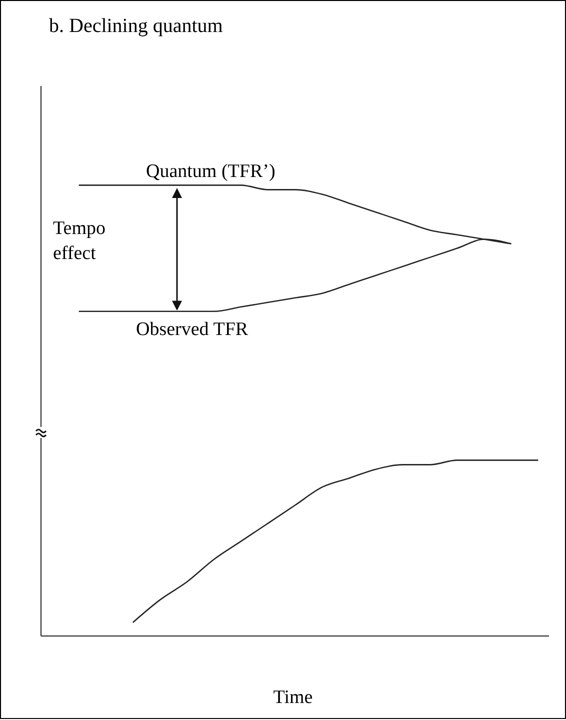 The image size is (566, 720). What do you see at coordinates (192, 330) in the screenshot?
I see `series-label: Observed TFR` at bounding box center [192, 330].